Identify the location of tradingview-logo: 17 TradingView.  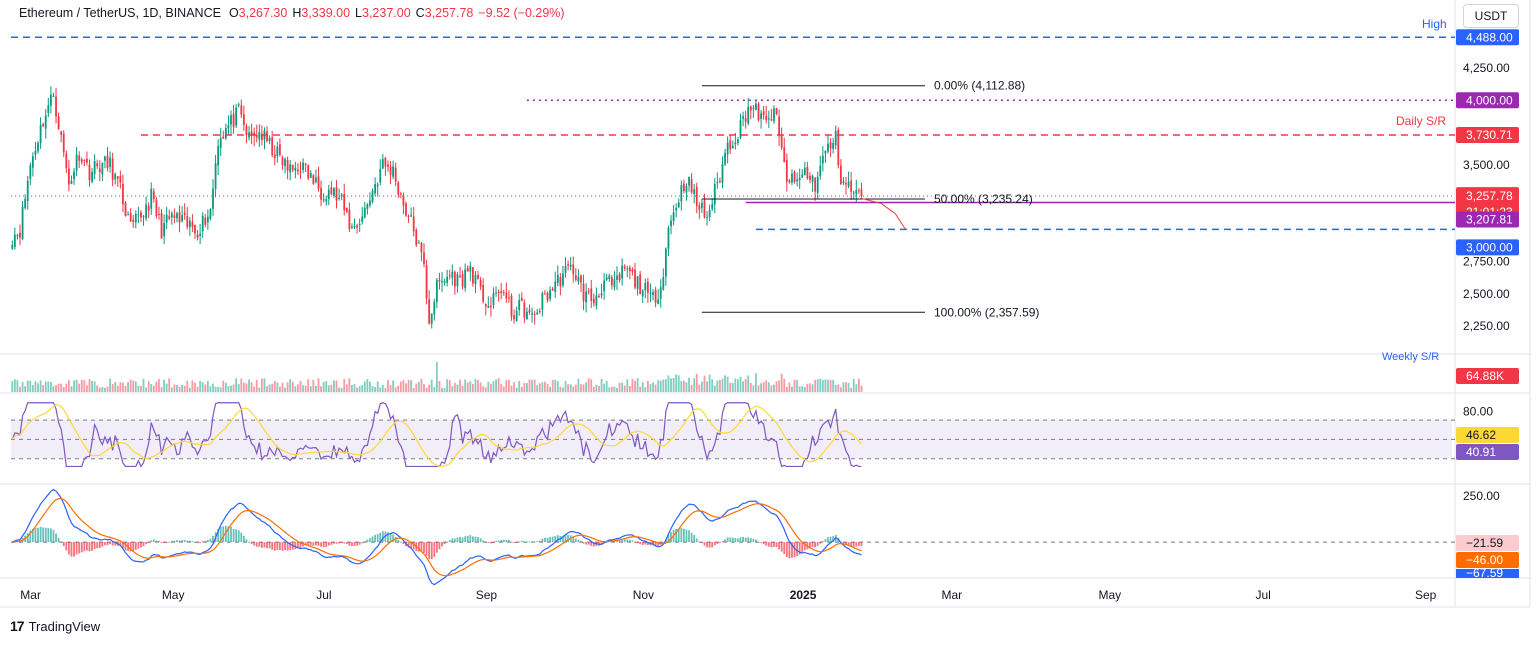
(55, 626).